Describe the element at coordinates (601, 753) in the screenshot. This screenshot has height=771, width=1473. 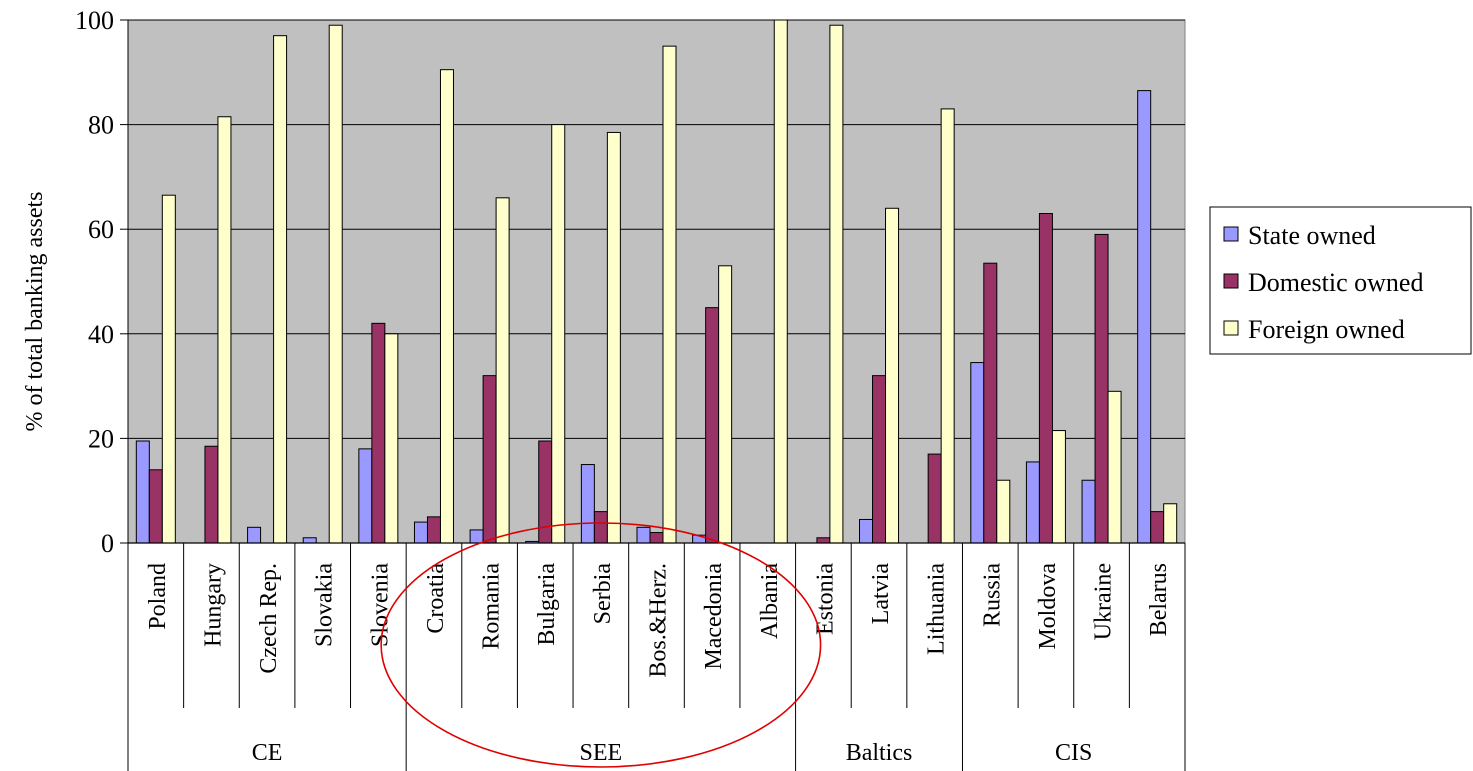
I see `group-label: SEE` at that location.